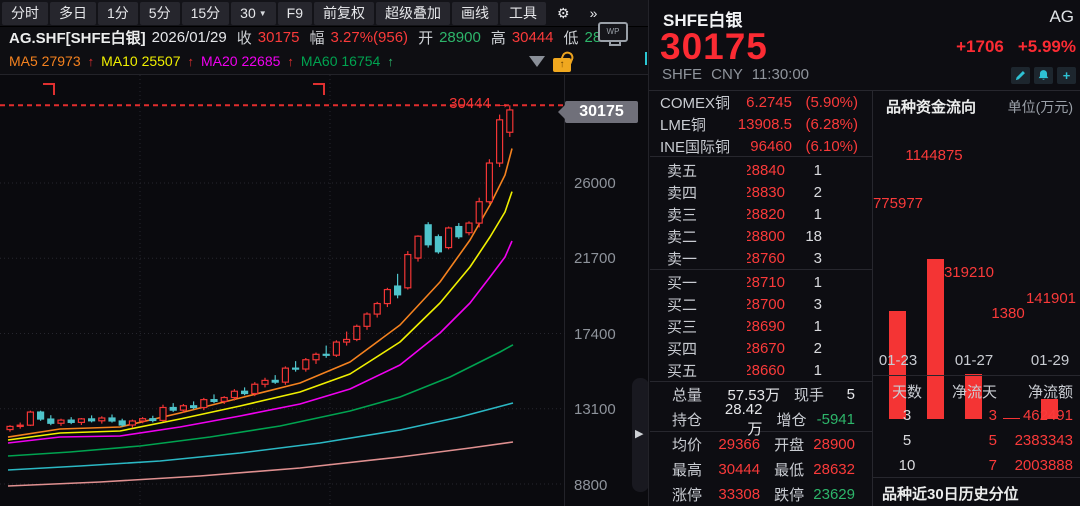 The image size is (1080, 506). Describe the element at coordinates (1020, 75) in the screenshot. I see `edit-pencil-icon` at that location.